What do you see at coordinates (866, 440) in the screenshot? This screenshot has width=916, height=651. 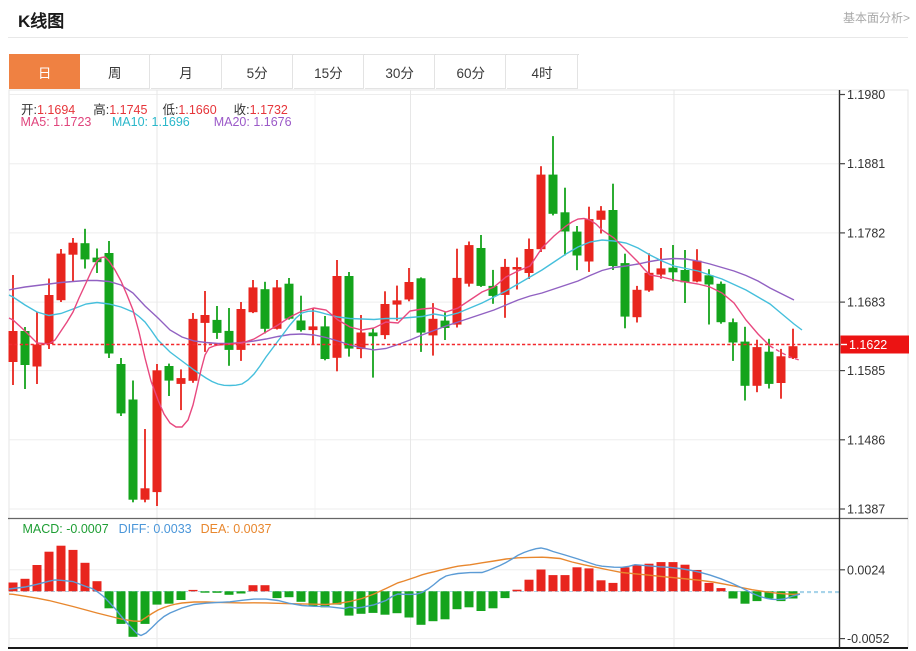 I see `svg-text: 1.1486` at bounding box center [866, 440].